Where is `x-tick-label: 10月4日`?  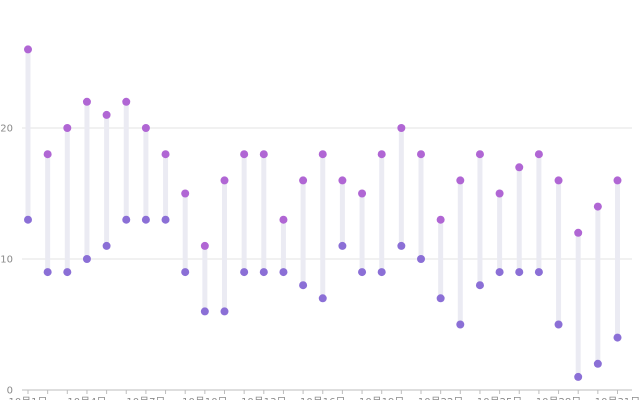 x-tick-label: 10月4日 is located at coordinates (86, 398).